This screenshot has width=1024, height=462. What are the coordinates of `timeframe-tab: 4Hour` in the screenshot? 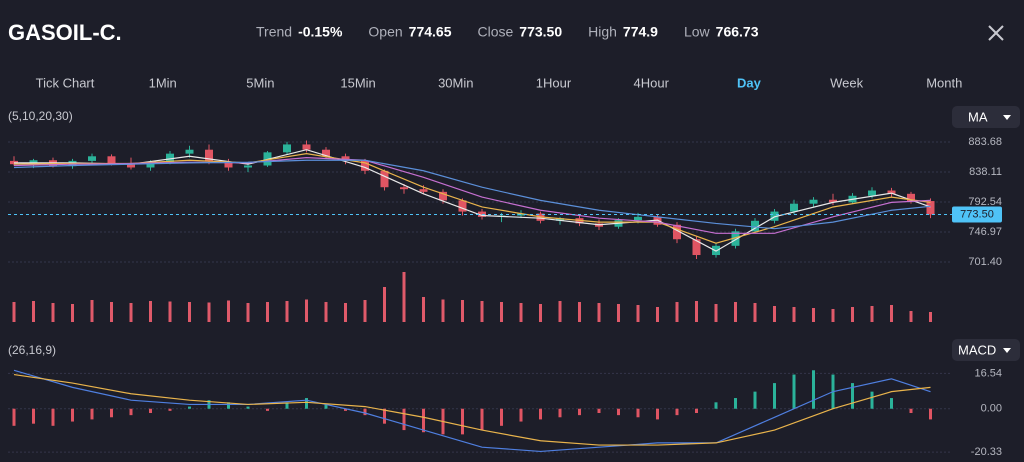 It's located at (651, 82).